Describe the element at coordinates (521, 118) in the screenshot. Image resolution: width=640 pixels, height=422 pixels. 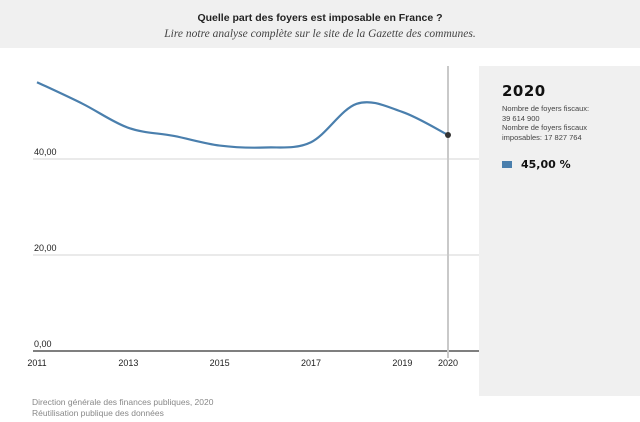
I see `panel-info-line2: 39 614 900` at that location.